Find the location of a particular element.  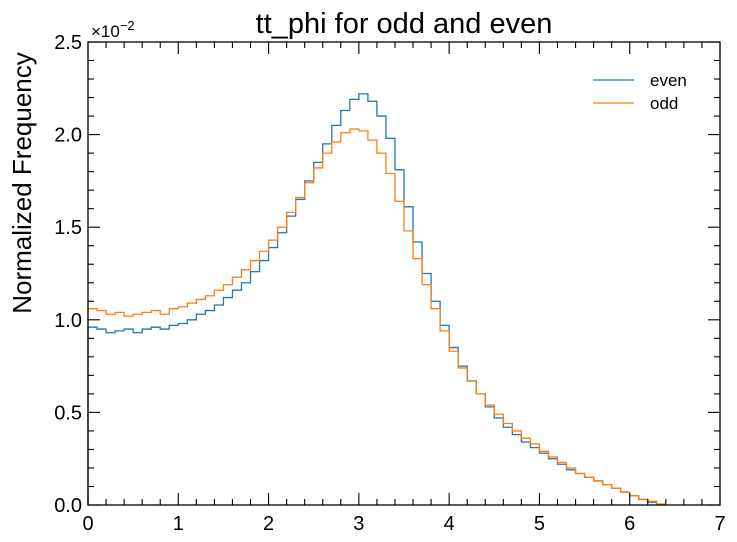

x-tick-label: 1 is located at coordinates (178, 524).